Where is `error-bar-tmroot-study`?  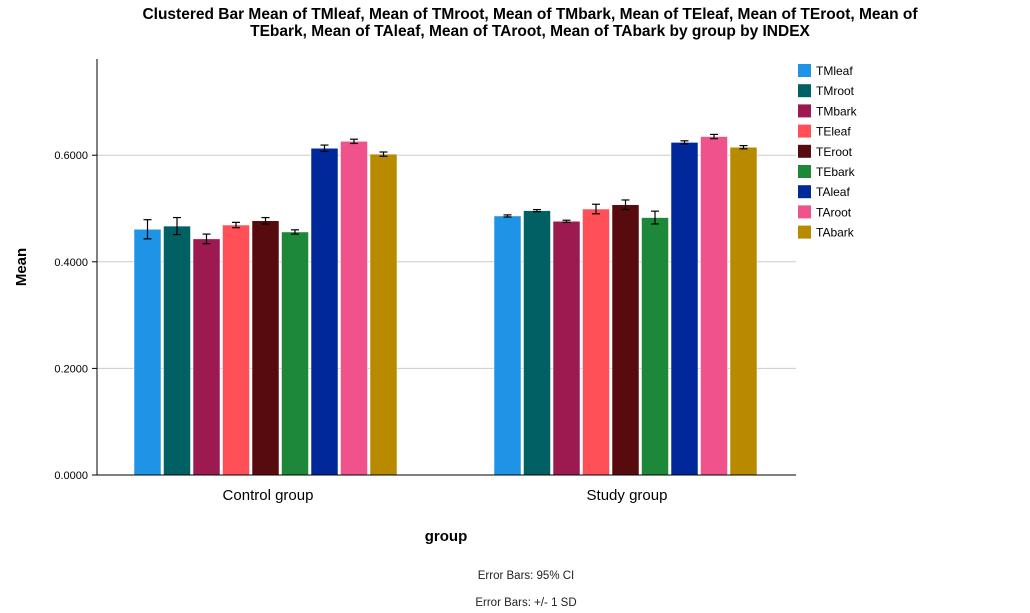 error-bar-tmroot-study is located at coordinates (537, 210).